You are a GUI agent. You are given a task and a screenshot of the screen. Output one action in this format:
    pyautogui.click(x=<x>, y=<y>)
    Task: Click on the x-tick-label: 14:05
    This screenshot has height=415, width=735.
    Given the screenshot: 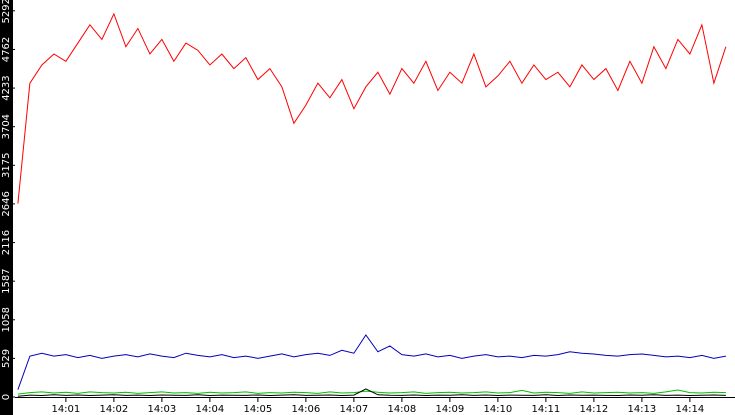 What is the action you would take?
    pyautogui.click(x=257, y=409)
    